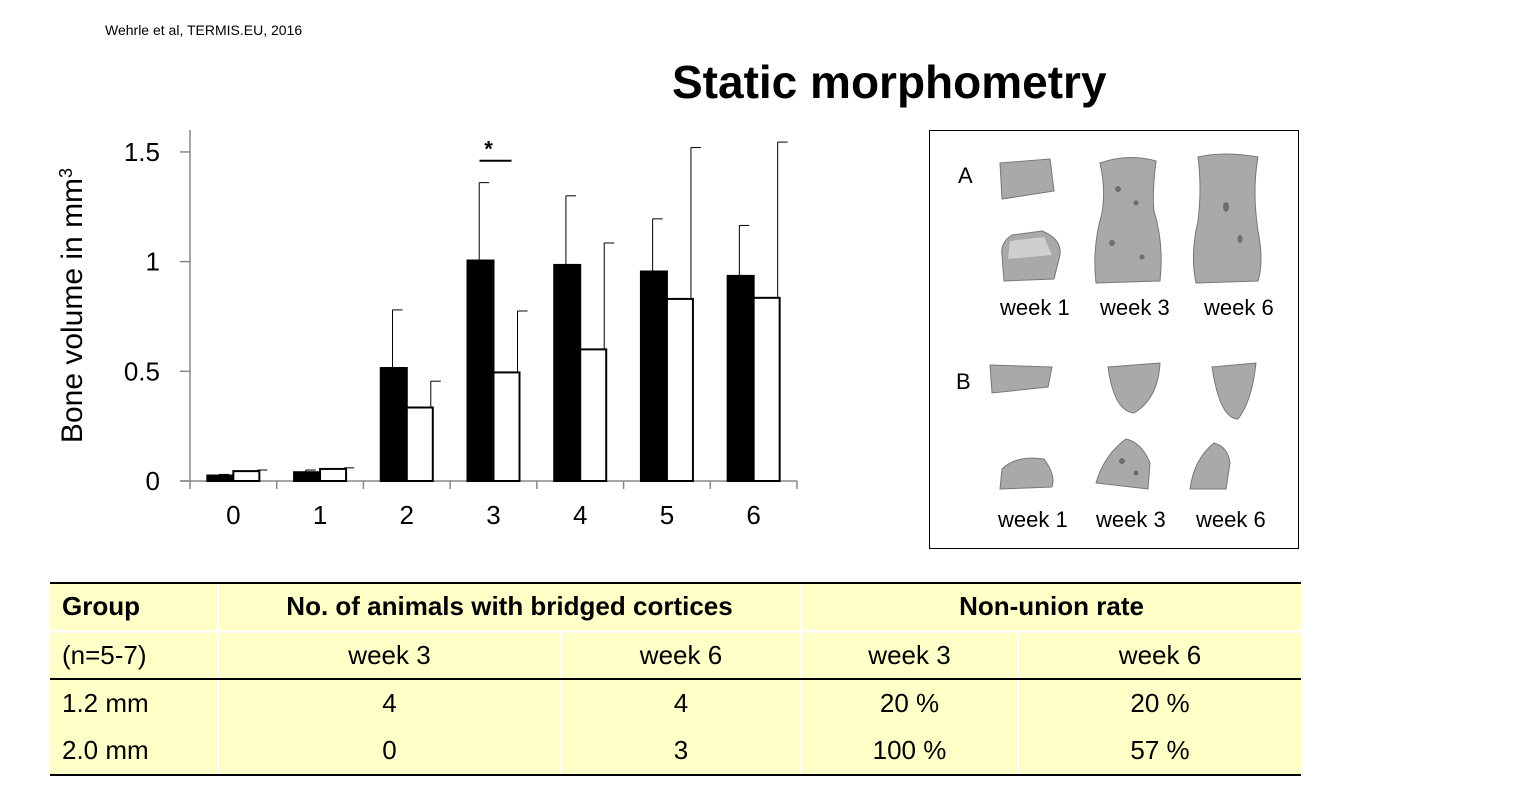 This screenshot has width=1536, height=789. What do you see at coordinates (753, 515) in the screenshot?
I see `x-tick-label: 6` at bounding box center [753, 515].